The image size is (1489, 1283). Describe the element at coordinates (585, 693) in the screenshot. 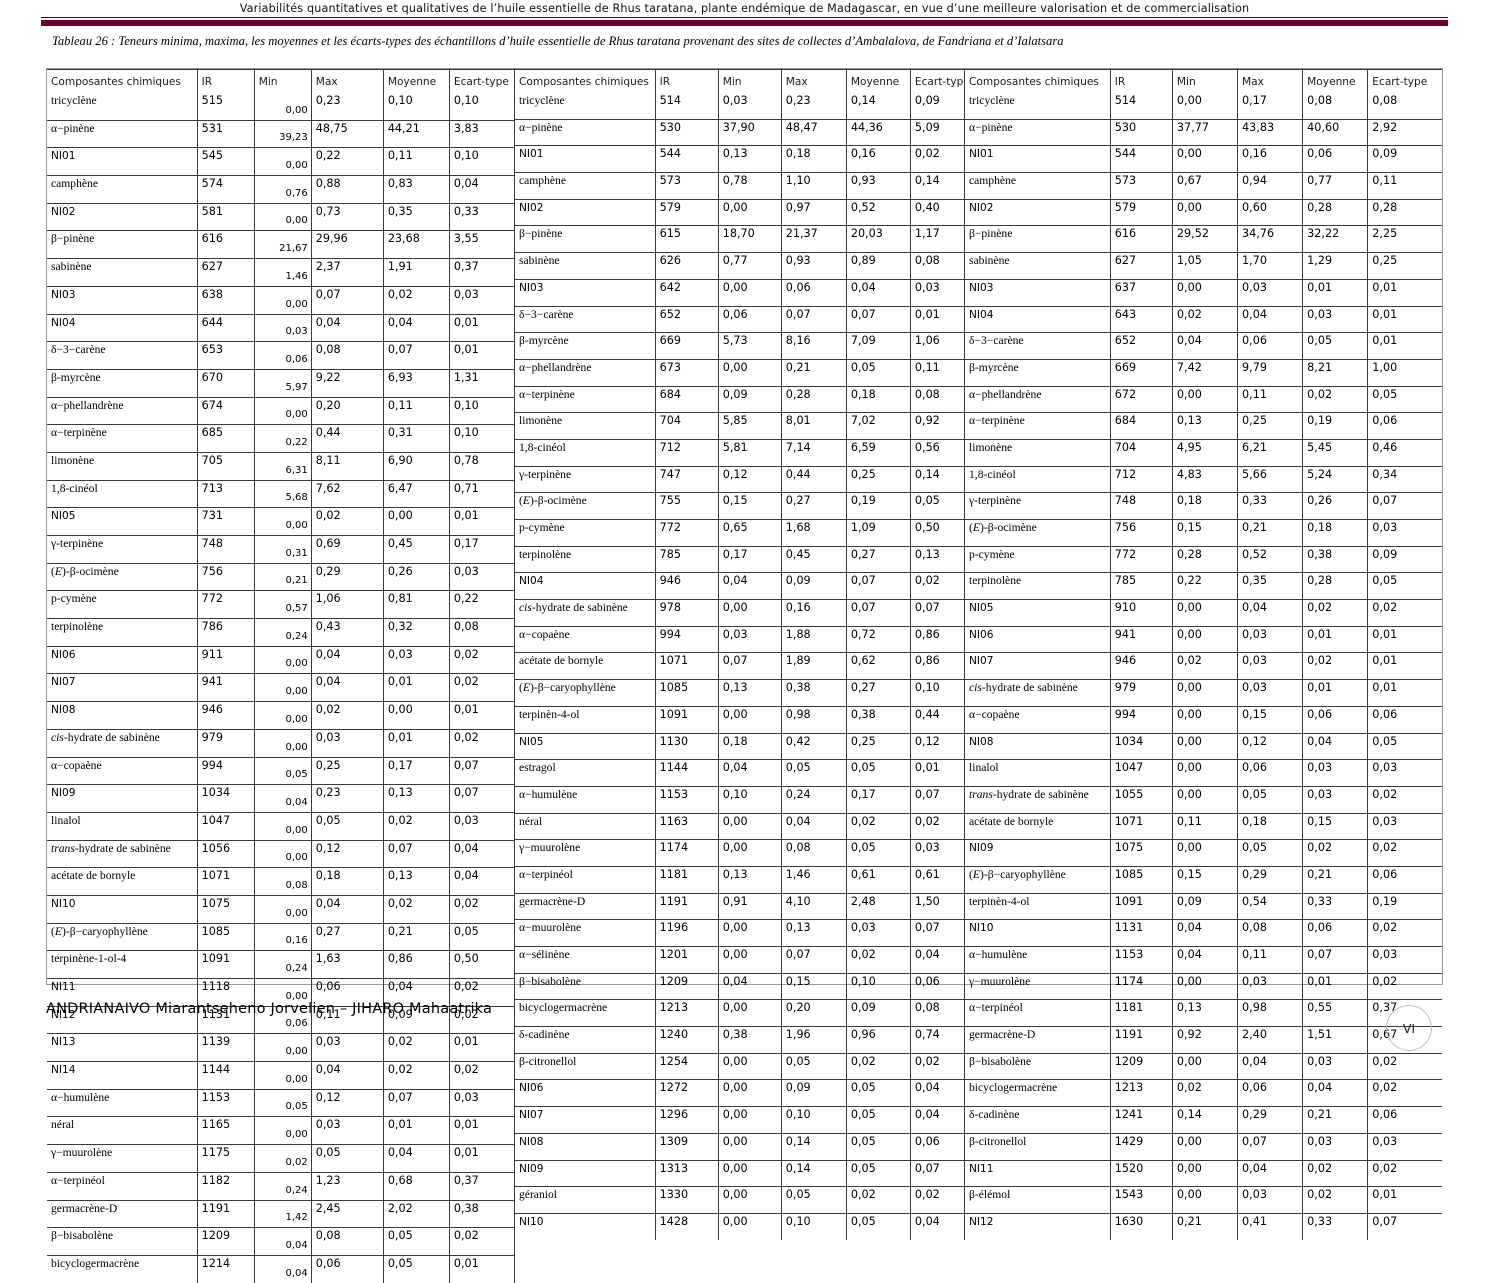

I see `cell-composante: (E)-β−caryophyllène` at that location.